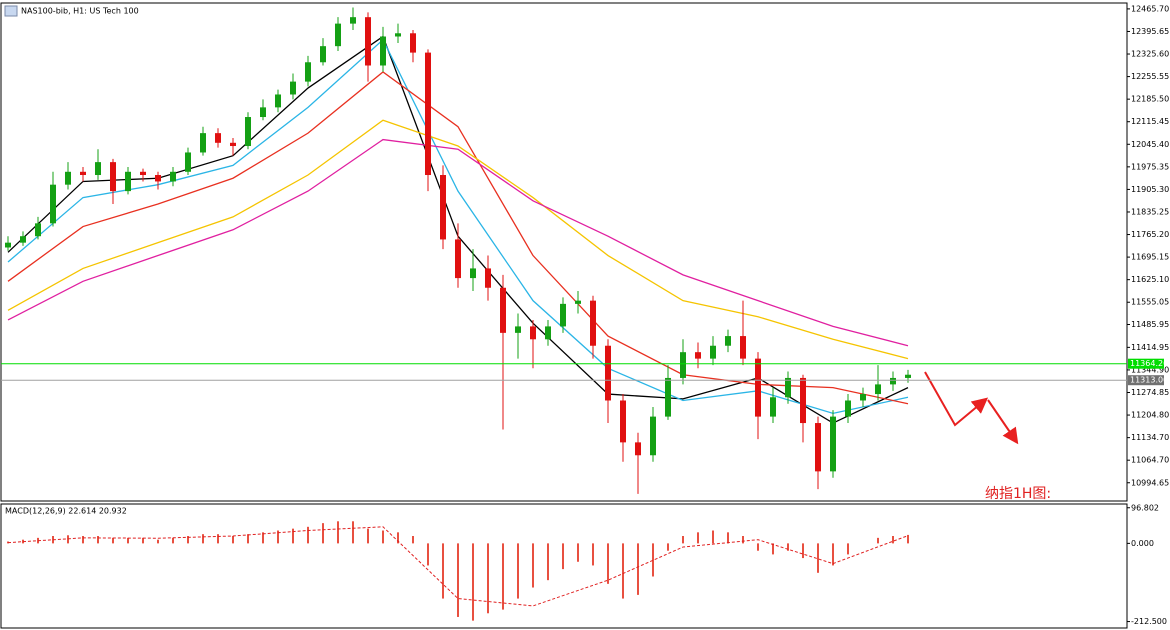 This screenshot has width=1170, height=630. What do you see at coordinates (1150, 302) in the screenshot?
I see `y-tick-label: 11555.05` at bounding box center [1150, 302].